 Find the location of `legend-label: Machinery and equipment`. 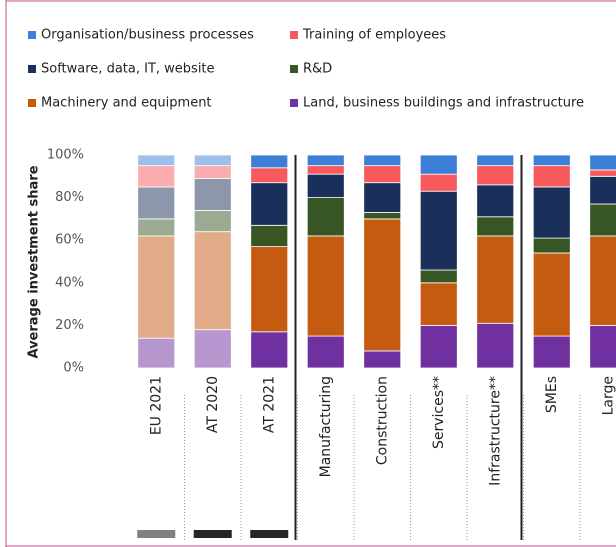

legend-label: Machinery and equipment is located at coordinates (126, 103).